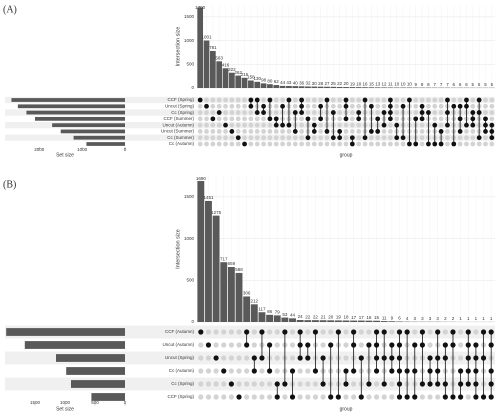 This screenshot has height=413, width=500. What do you see at coordinates (232, 69) in the screenshot?
I see `bar-value-label: 322` at bounding box center [232, 69].